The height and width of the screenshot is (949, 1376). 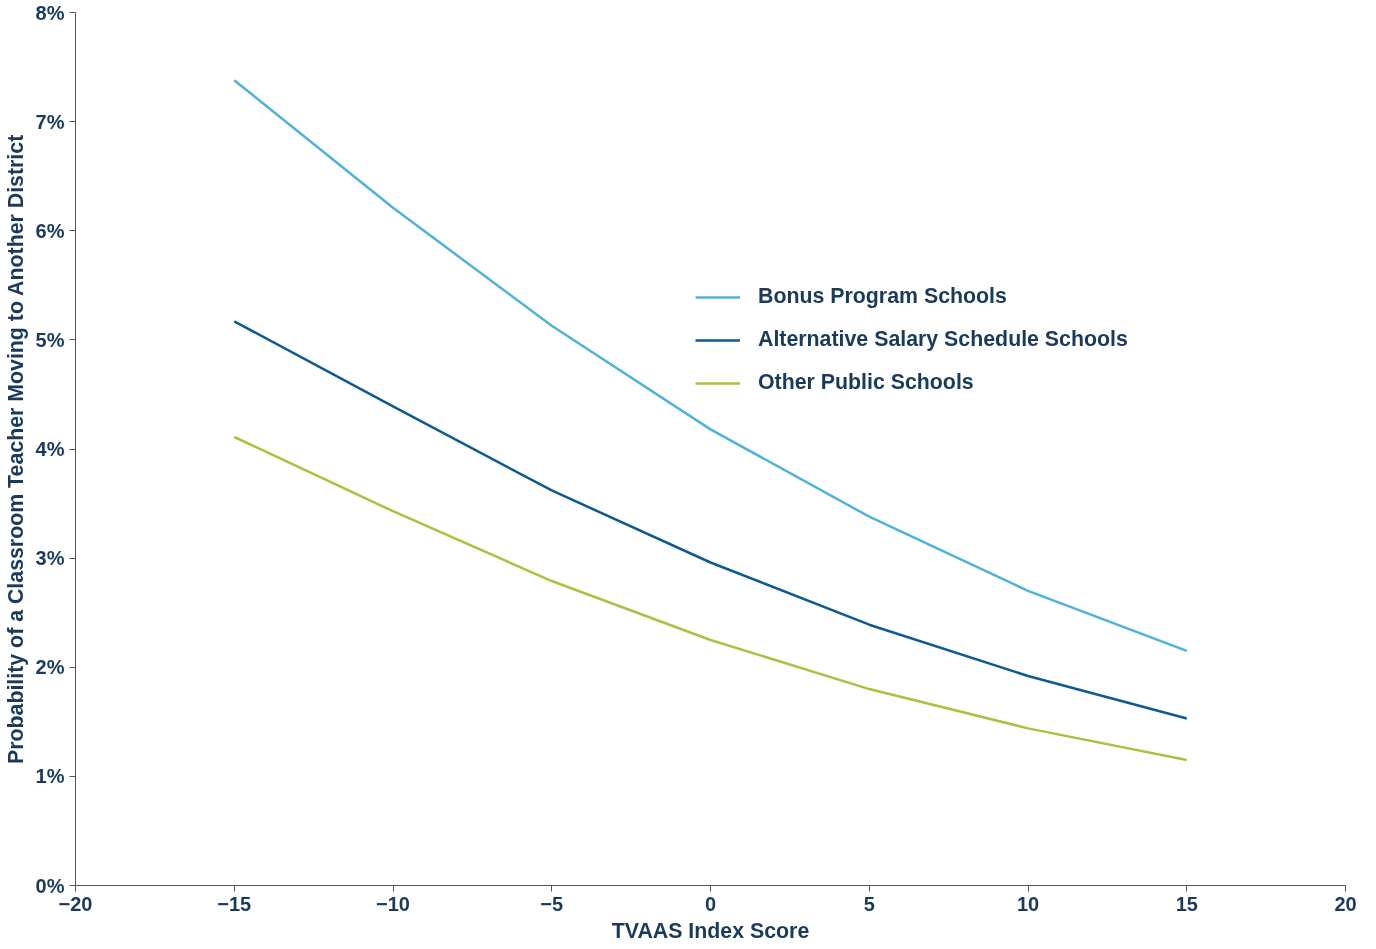 What do you see at coordinates (710, 903) in the screenshot?
I see `x-tick-label: 0` at bounding box center [710, 903].